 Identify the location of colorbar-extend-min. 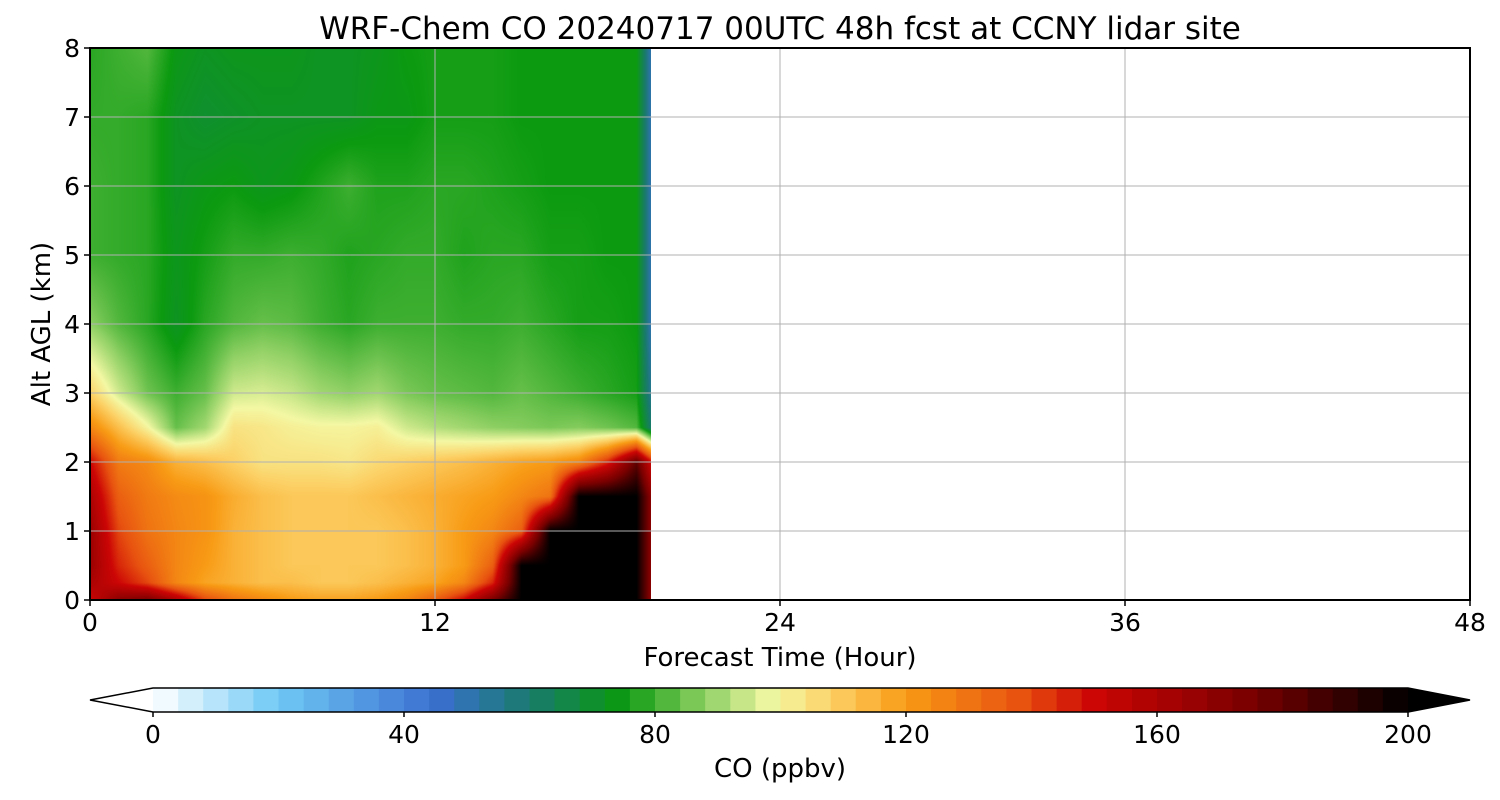
(121, 700).